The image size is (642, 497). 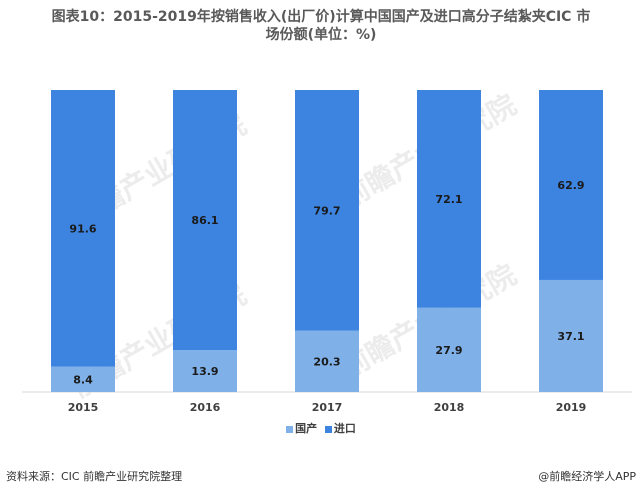 I want to click on data-label-import-2017: 79.7, so click(x=326, y=210).